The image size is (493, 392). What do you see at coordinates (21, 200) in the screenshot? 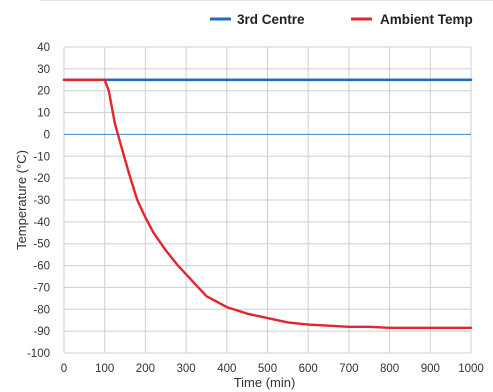
I see `y-axis-title: Temperature (°C)` at bounding box center [21, 200].